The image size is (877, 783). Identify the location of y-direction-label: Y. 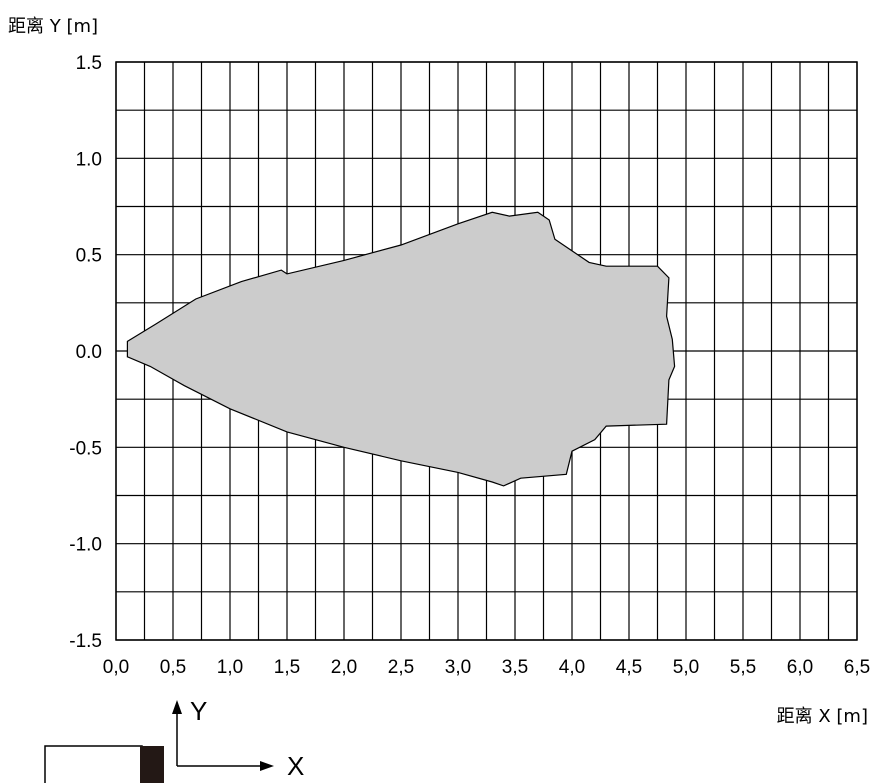
(198, 711).